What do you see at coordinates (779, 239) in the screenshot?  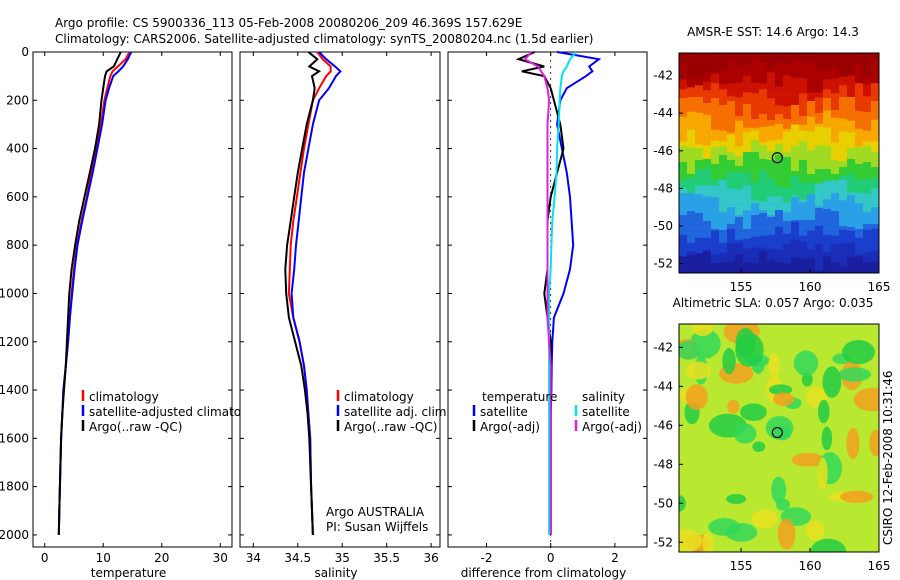 I see `sst-band` at bounding box center [779, 239].